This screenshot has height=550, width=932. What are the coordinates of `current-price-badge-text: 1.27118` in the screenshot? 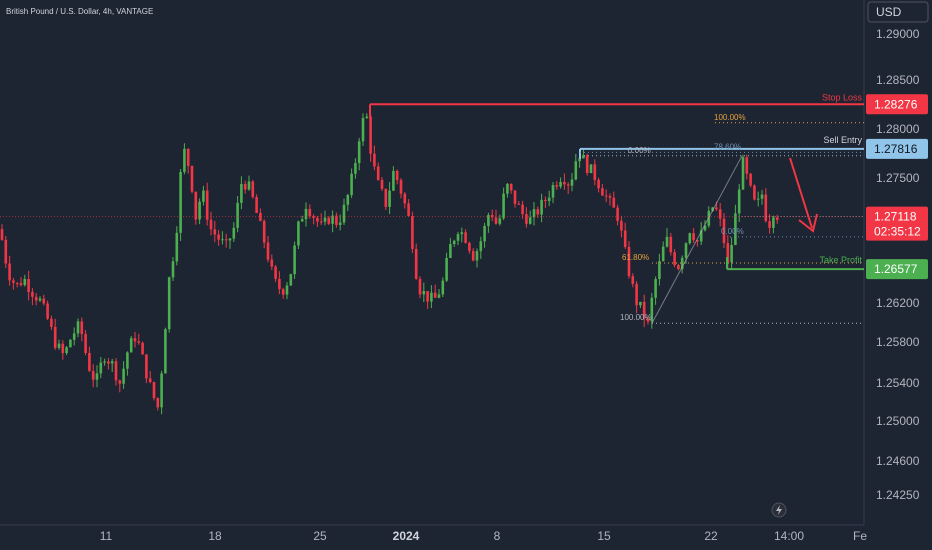 It's located at (895, 217).